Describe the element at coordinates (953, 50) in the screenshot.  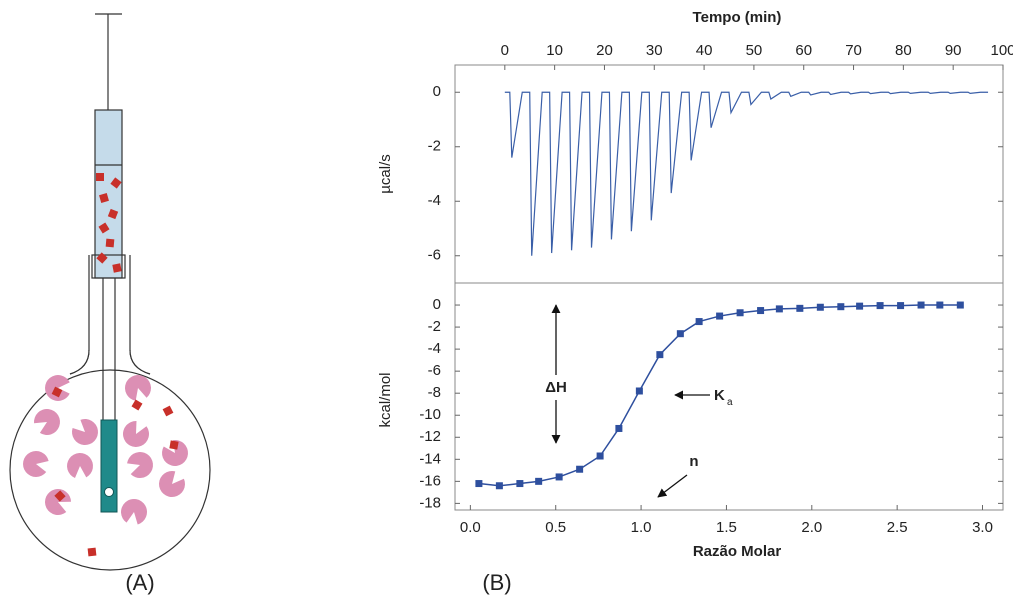
I see `x-tick-label: 90` at that location.